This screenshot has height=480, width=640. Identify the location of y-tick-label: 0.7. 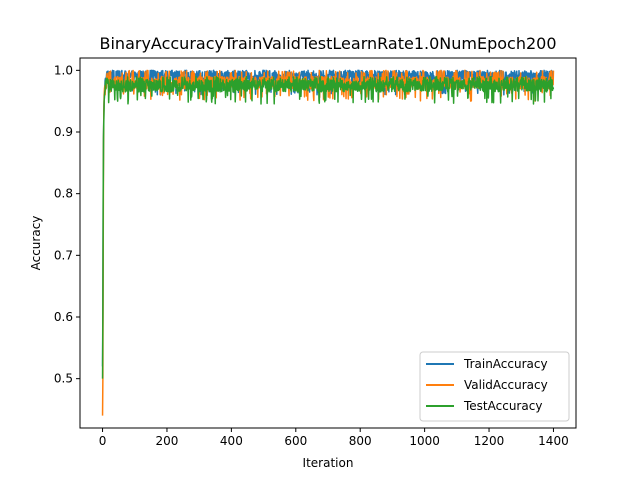
(63, 255).